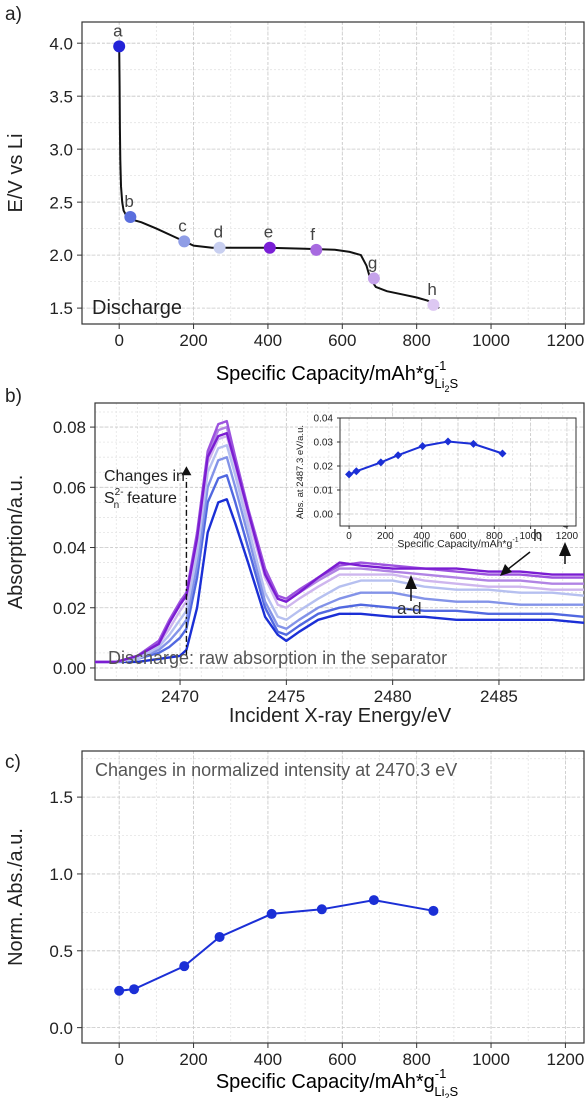  I want to click on state-point-g, so click(373, 278).